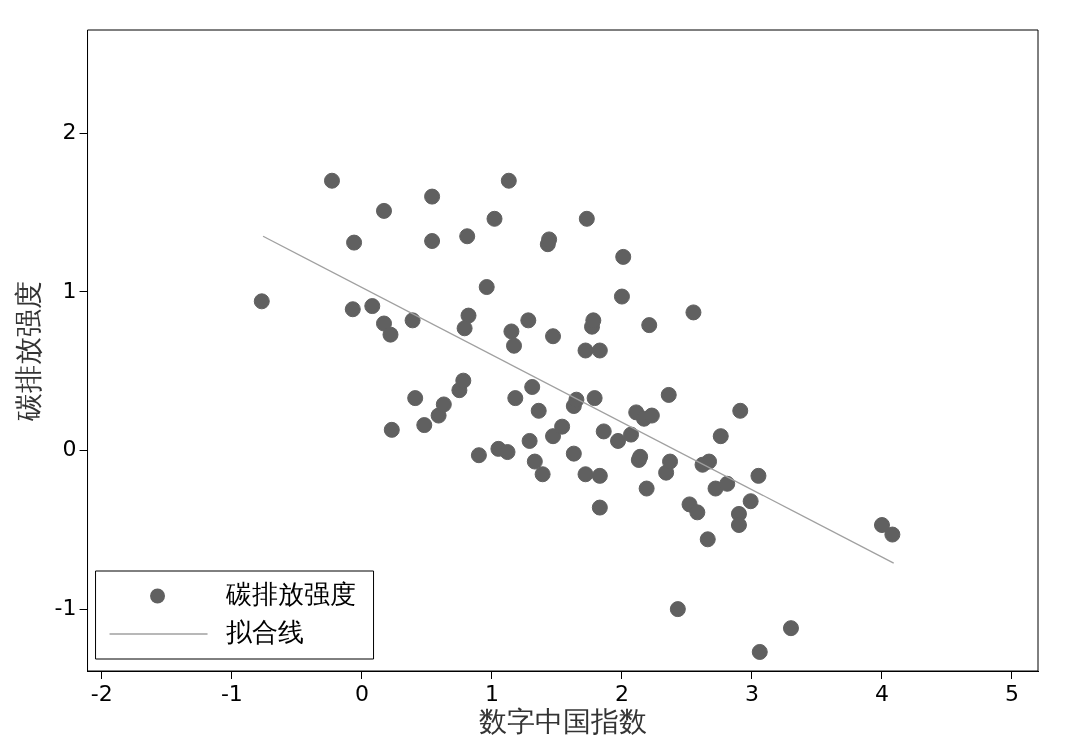 The image size is (1076, 749). What do you see at coordinates (881, 693) in the screenshot?
I see `x-tick-label: 4` at bounding box center [881, 693].